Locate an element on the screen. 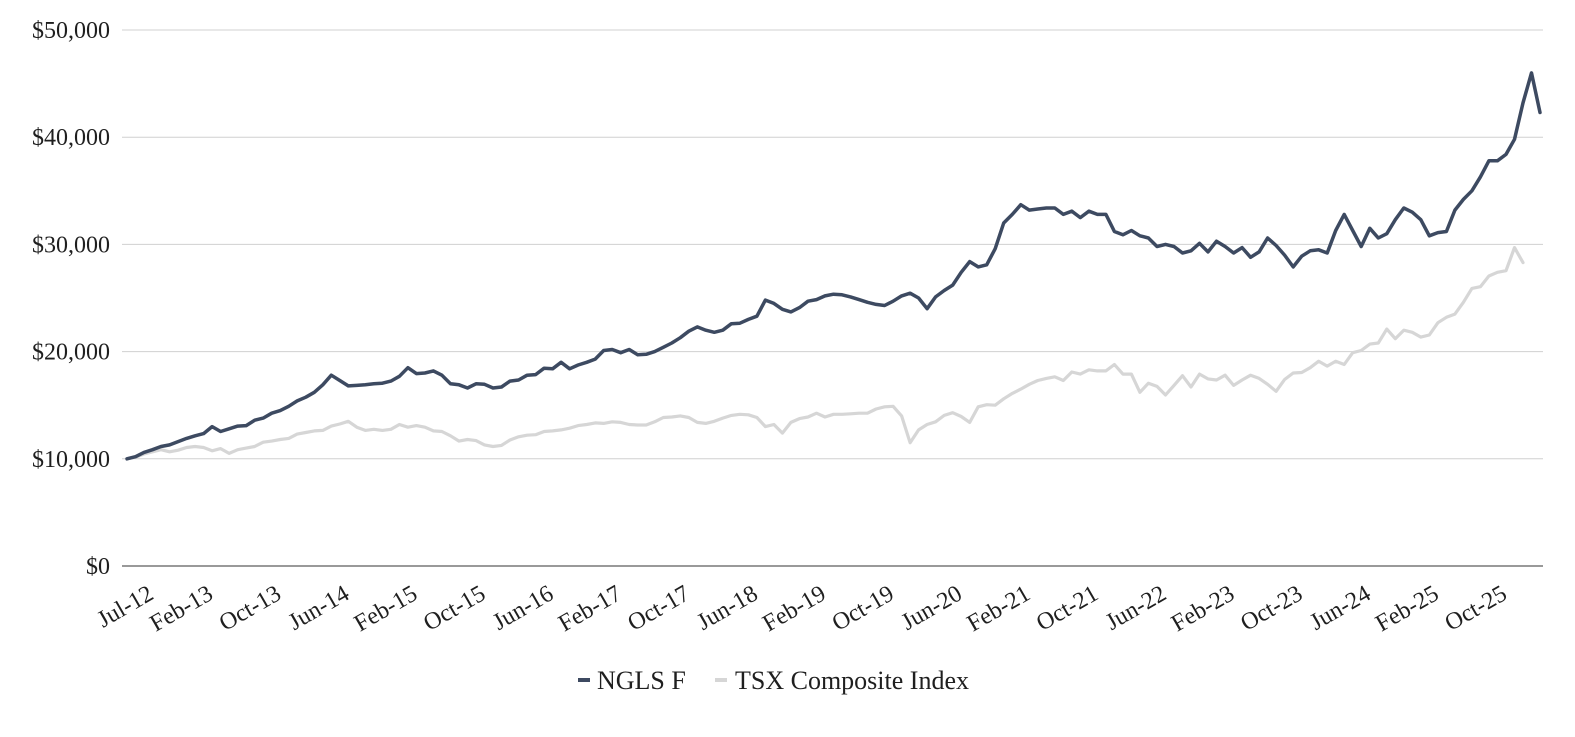 This screenshot has width=1575, height=737. x-tick-label: Jun-24 is located at coordinates (1341, 608).